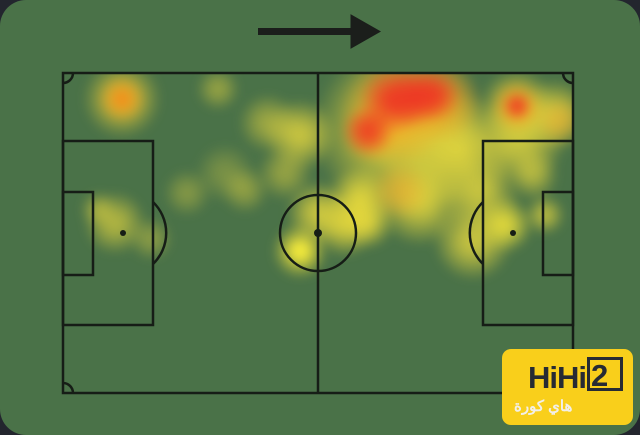  Describe the element at coordinates (68, 78) in the screenshot. I see `corner-arc-top-left` at that location.